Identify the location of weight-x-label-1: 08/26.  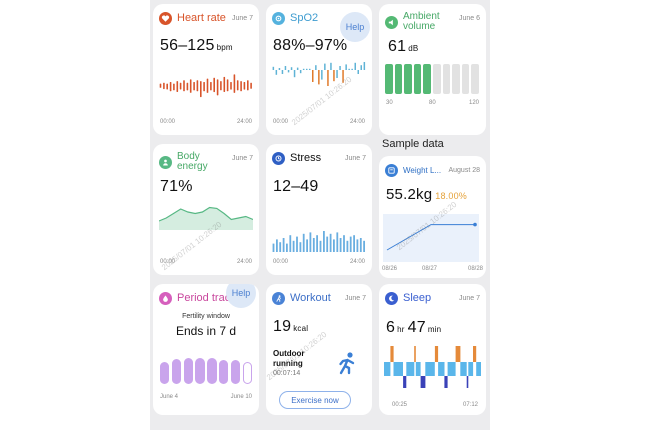
(390, 269).